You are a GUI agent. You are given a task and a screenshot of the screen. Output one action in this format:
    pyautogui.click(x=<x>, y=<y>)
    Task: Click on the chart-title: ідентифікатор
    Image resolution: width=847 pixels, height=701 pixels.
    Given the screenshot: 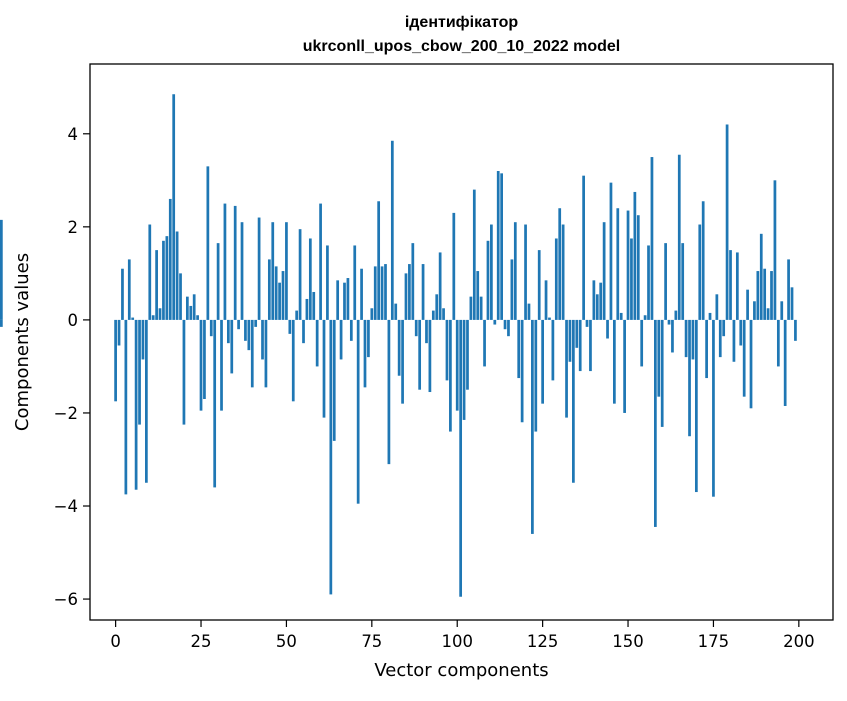 What is the action you would take?
    pyautogui.click(x=462, y=22)
    